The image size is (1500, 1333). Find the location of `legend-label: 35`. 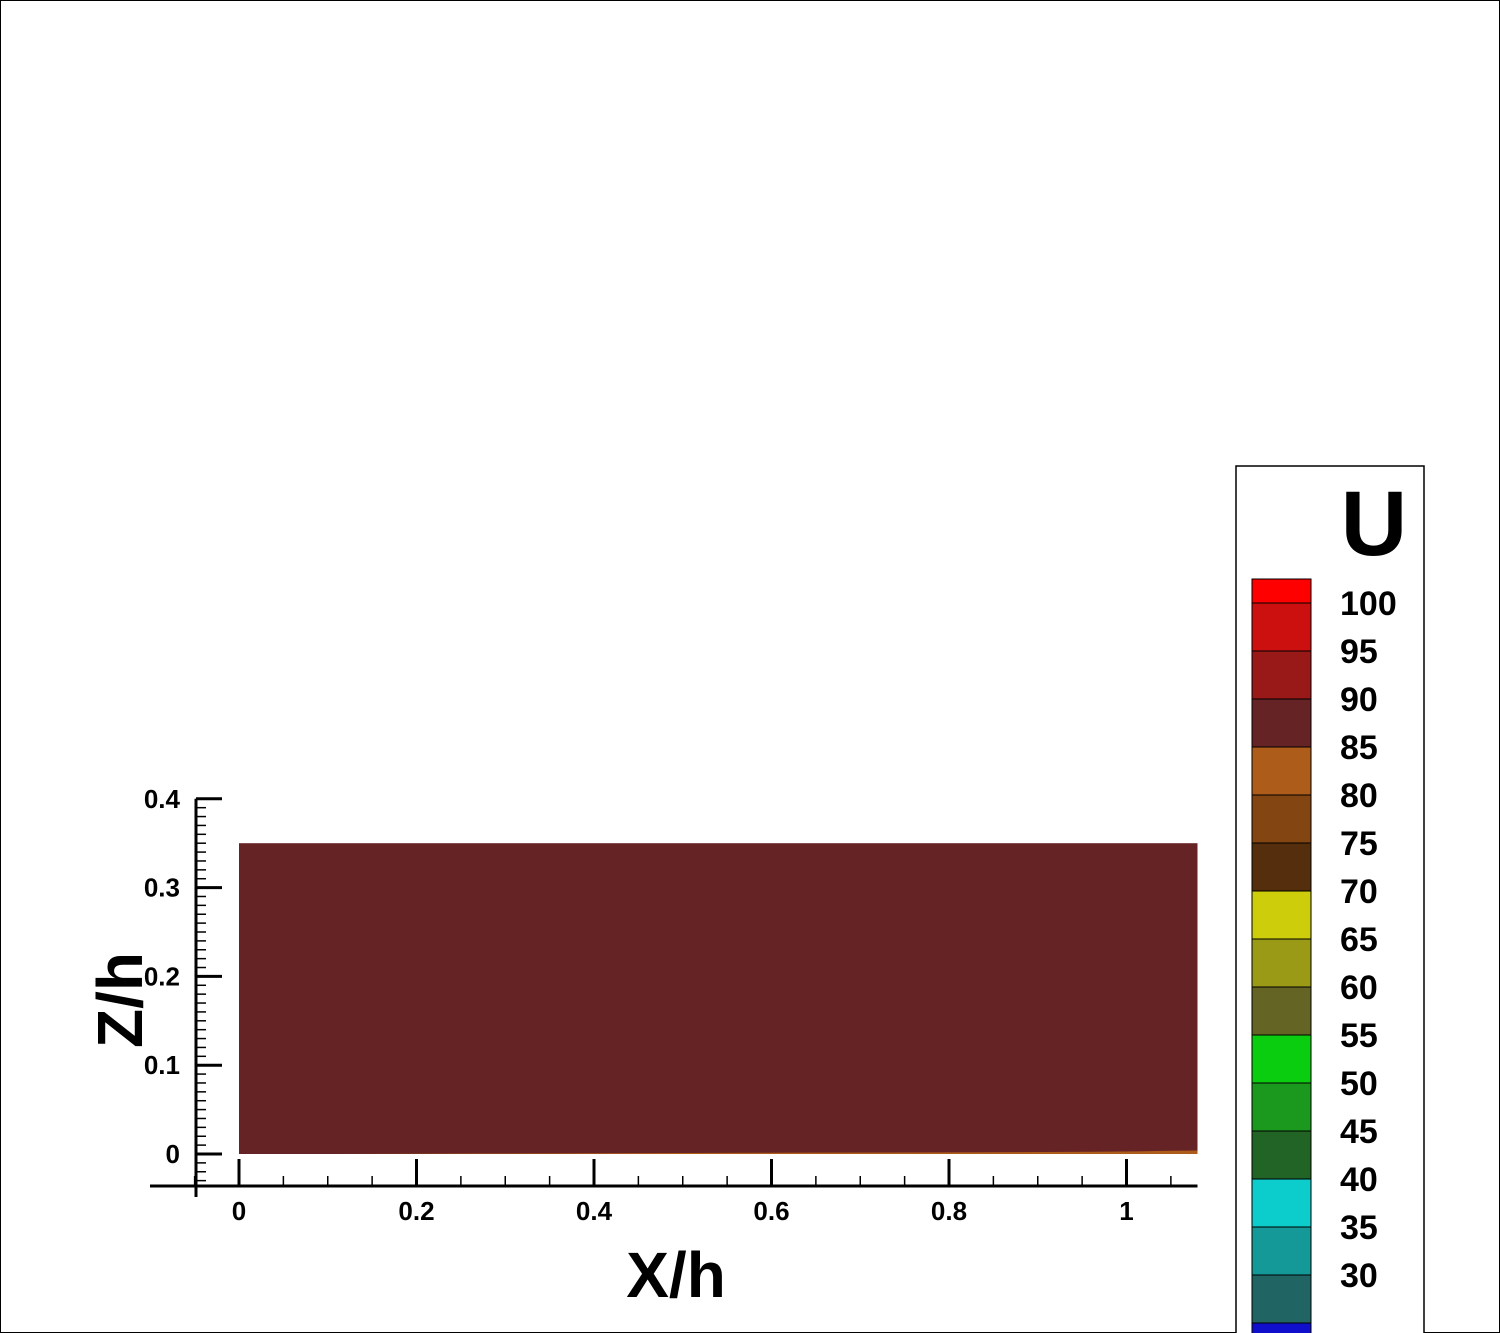

legend-label: 35 is located at coordinates (1359, 1228).